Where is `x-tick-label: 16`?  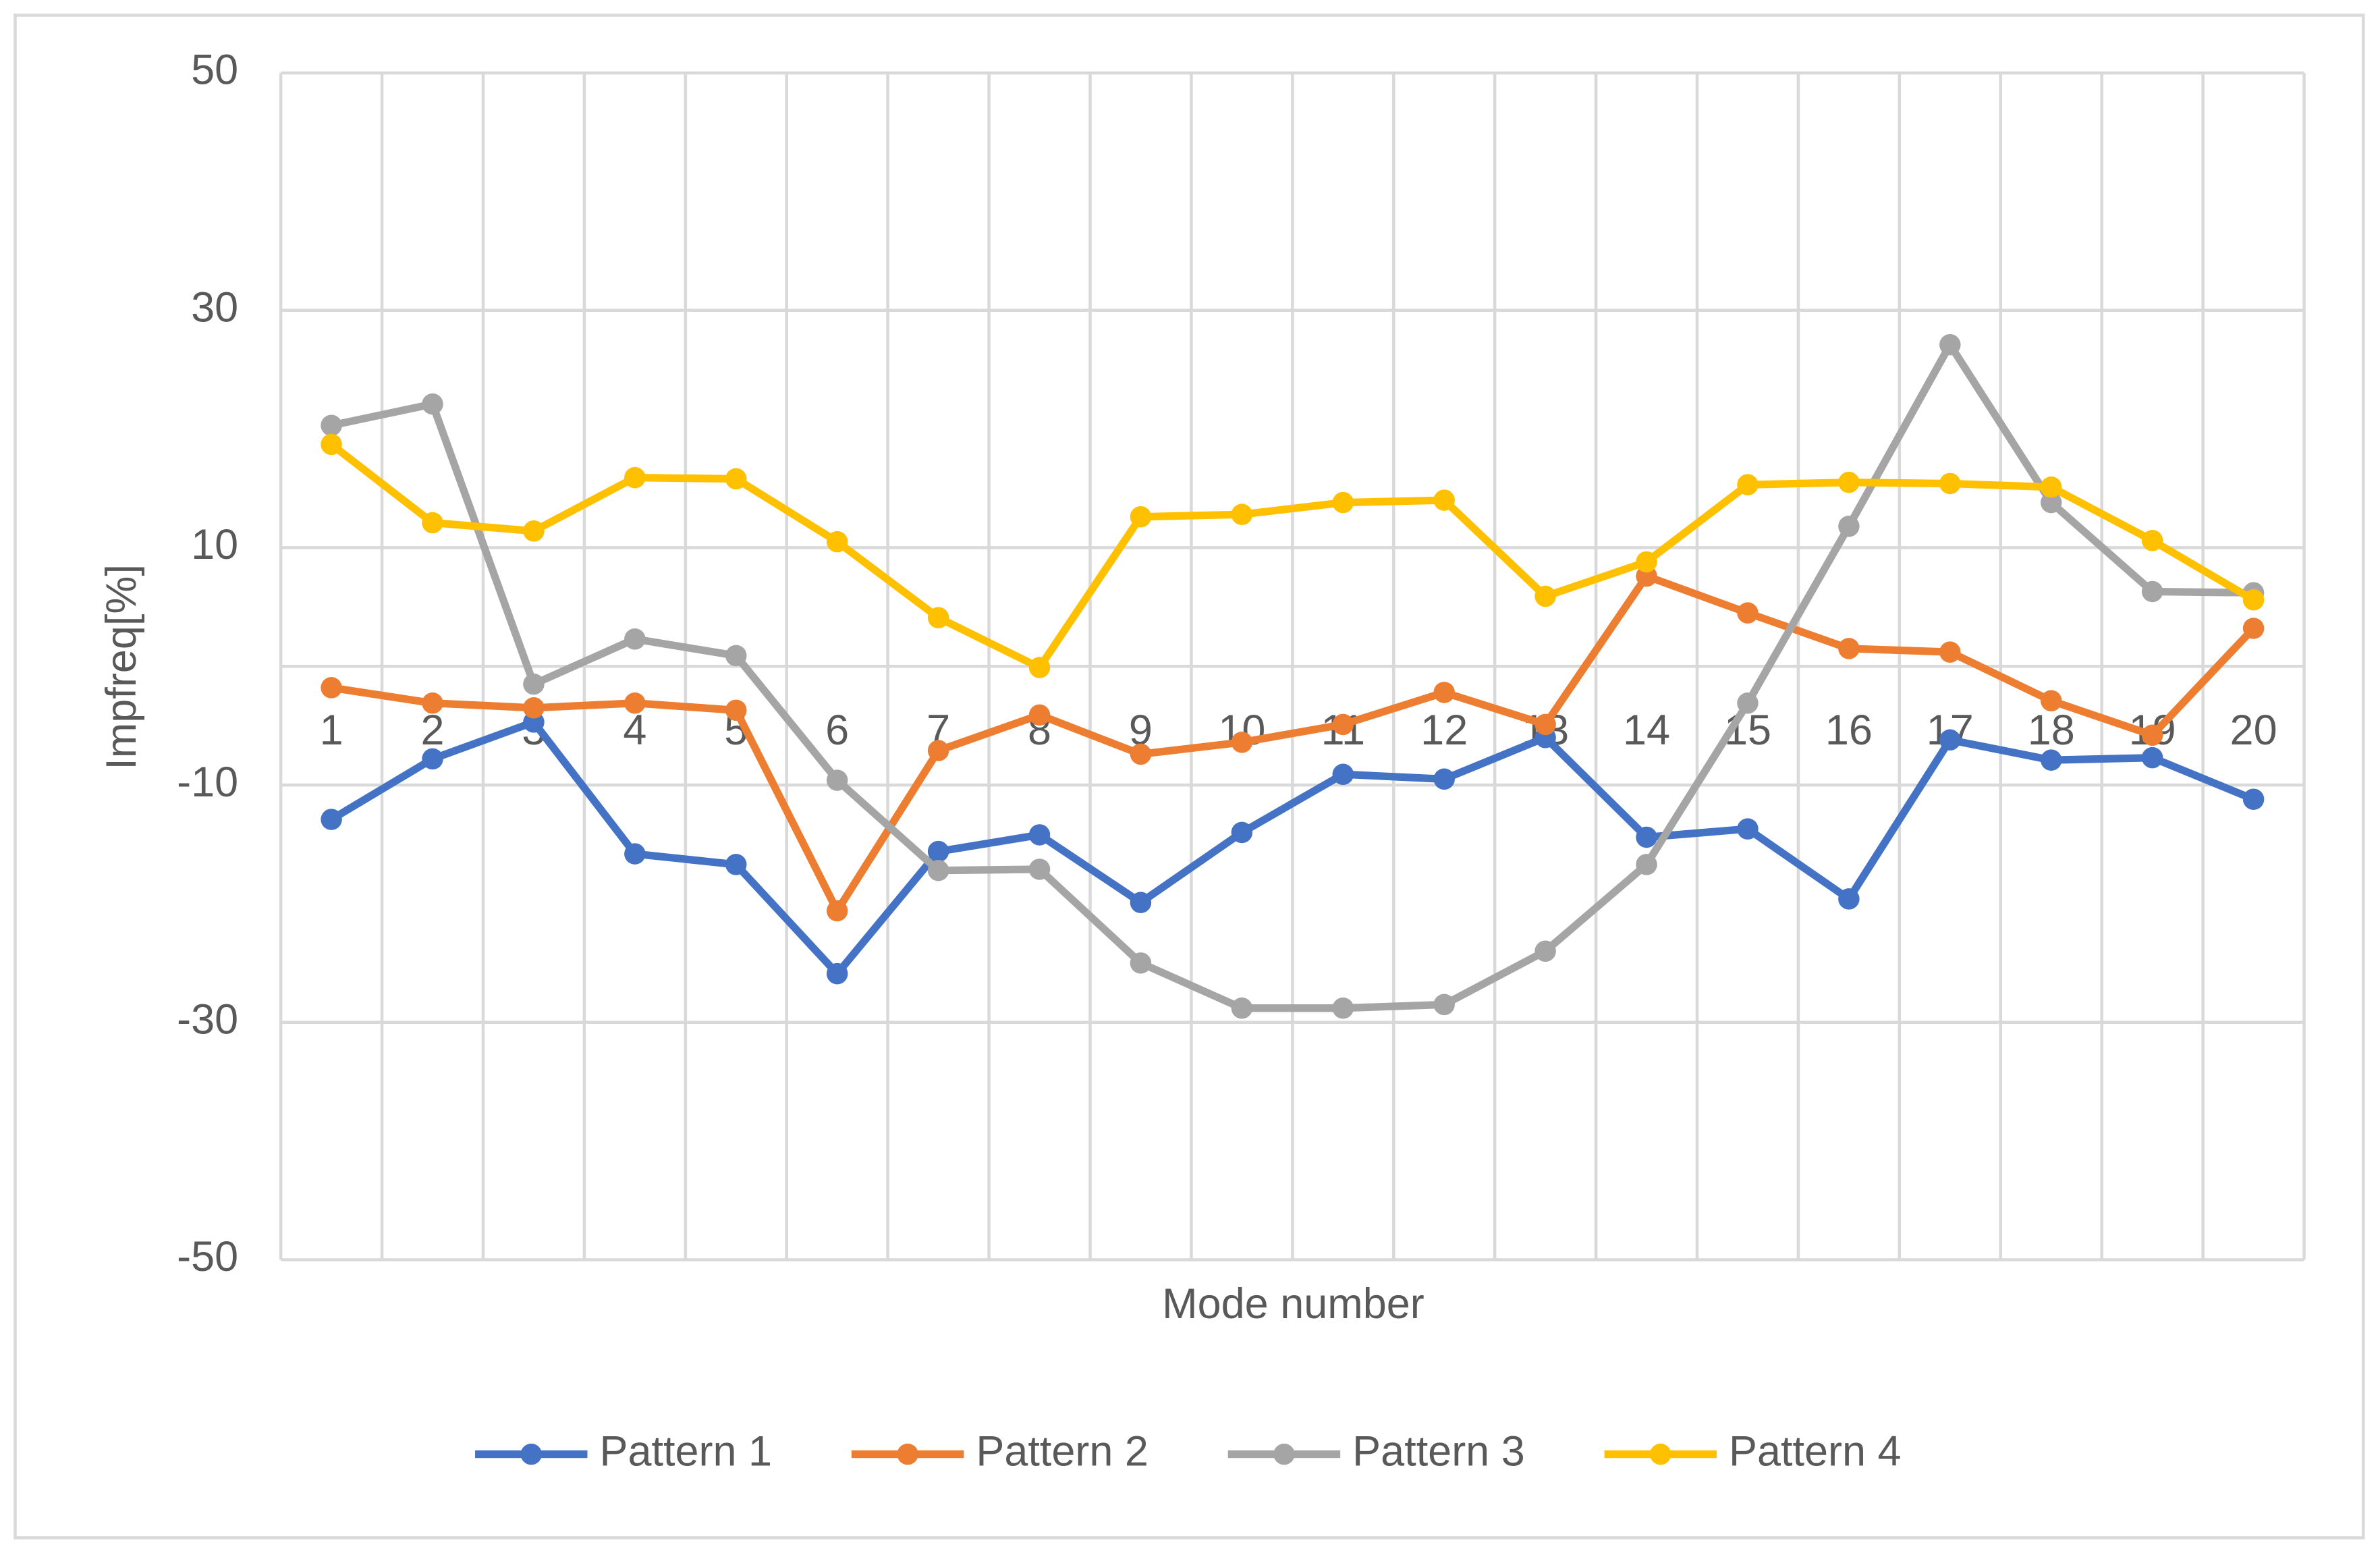
x-tick-label: 16 is located at coordinates (1849, 730).